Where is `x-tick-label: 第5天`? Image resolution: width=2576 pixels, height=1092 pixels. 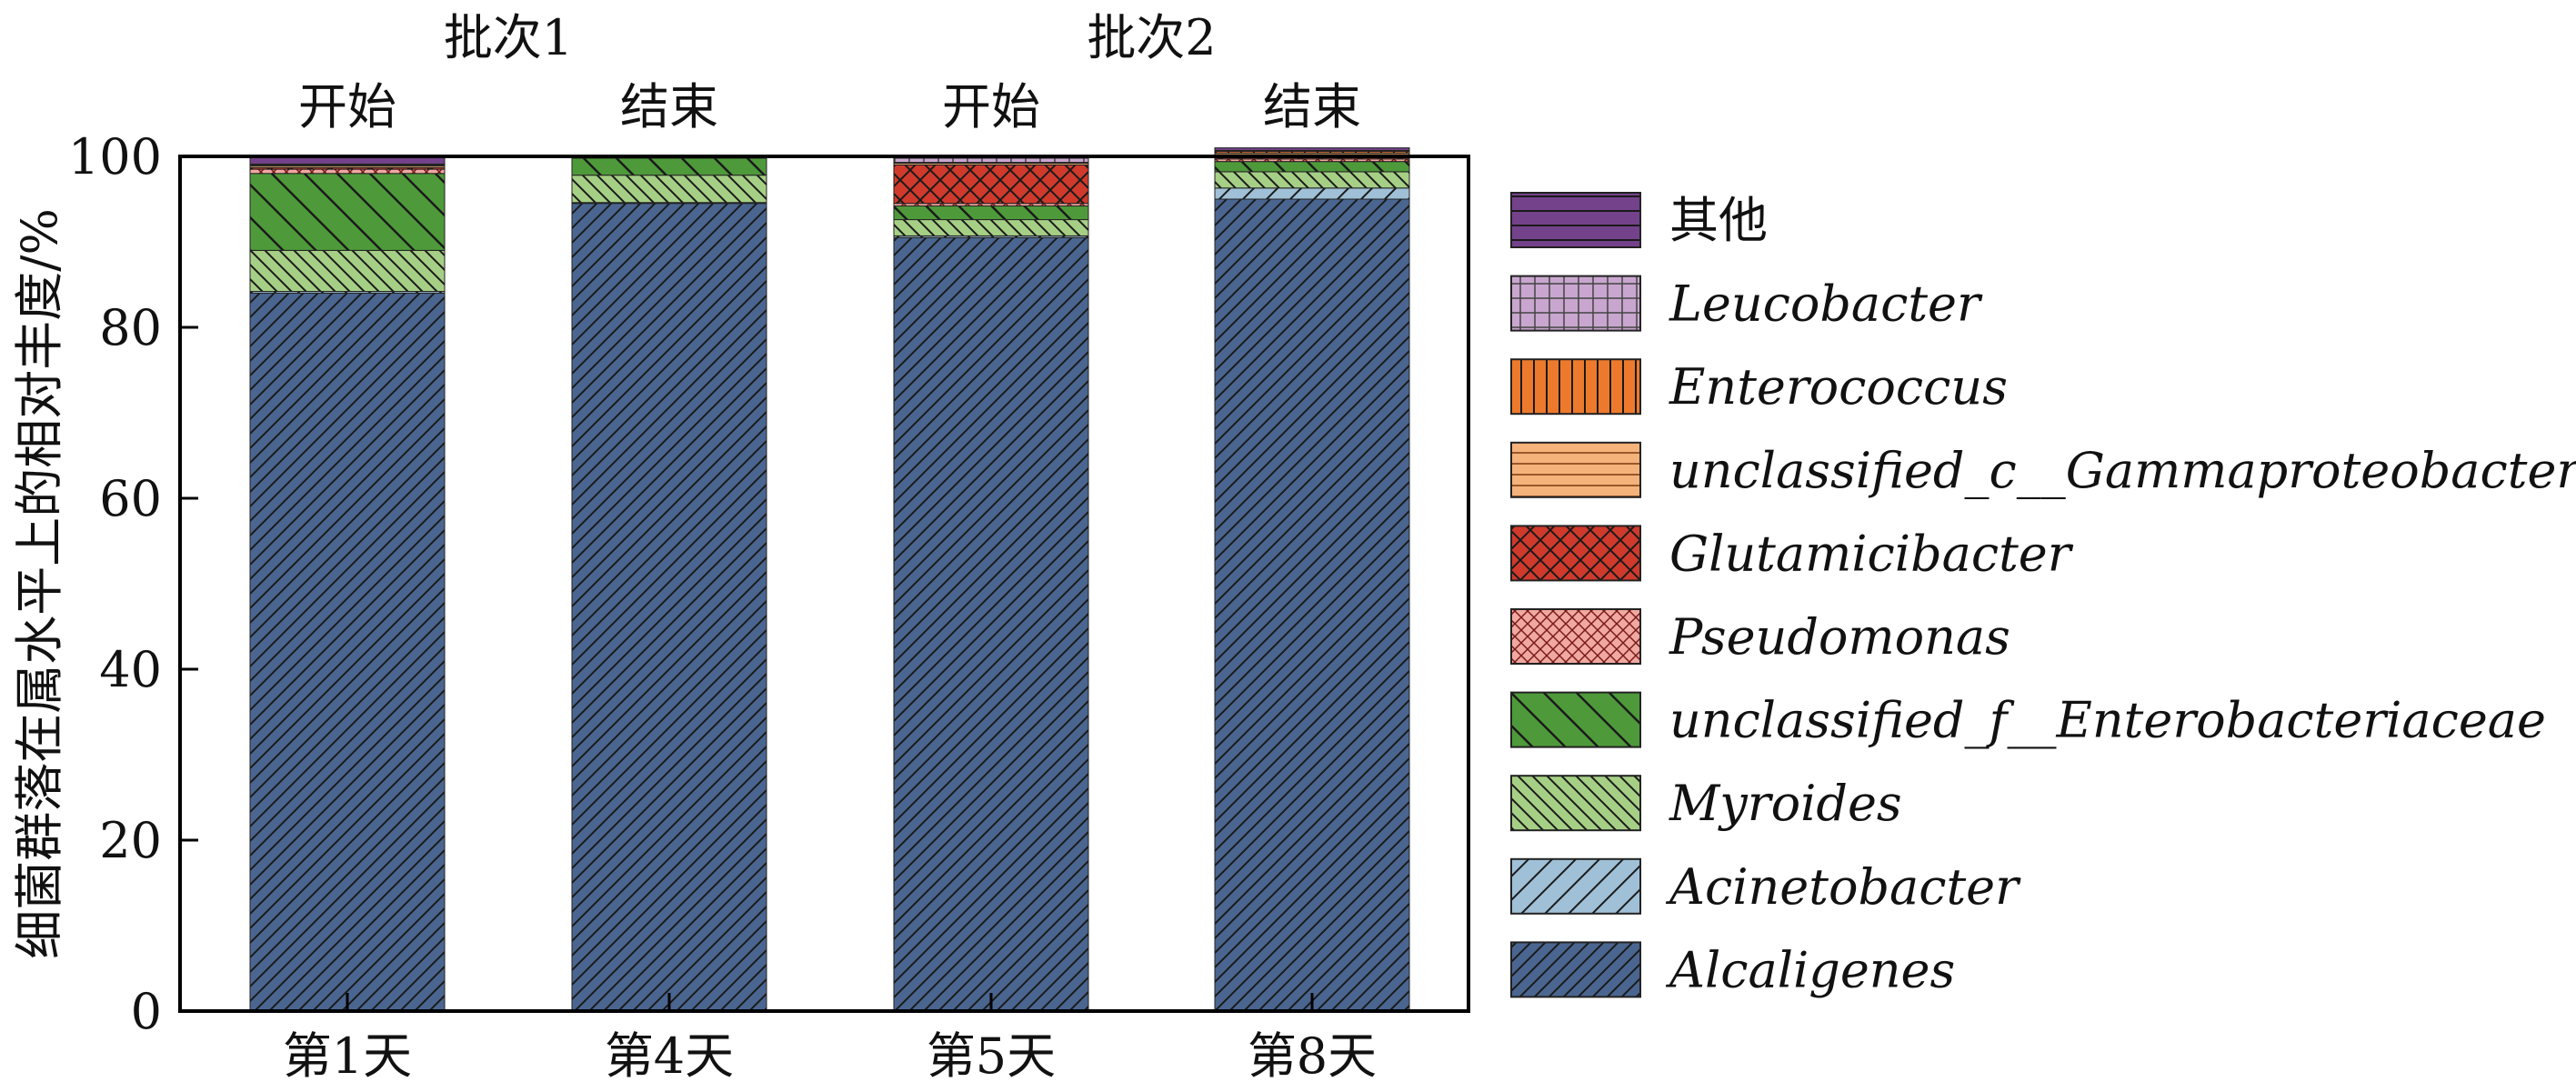
x-tick-label: 第5天 is located at coordinates (992, 1056).